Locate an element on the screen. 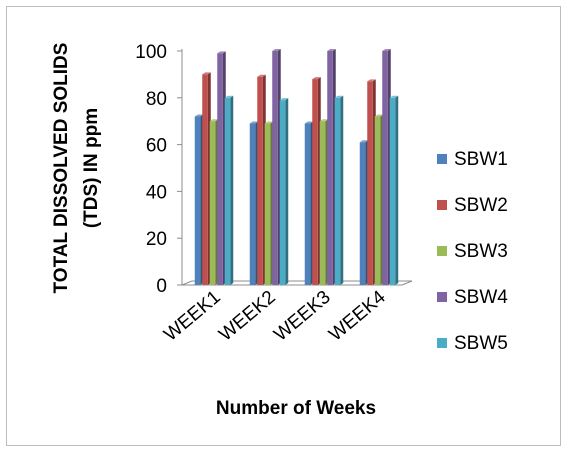  legend-item: SBW3 is located at coordinates (472, 251).